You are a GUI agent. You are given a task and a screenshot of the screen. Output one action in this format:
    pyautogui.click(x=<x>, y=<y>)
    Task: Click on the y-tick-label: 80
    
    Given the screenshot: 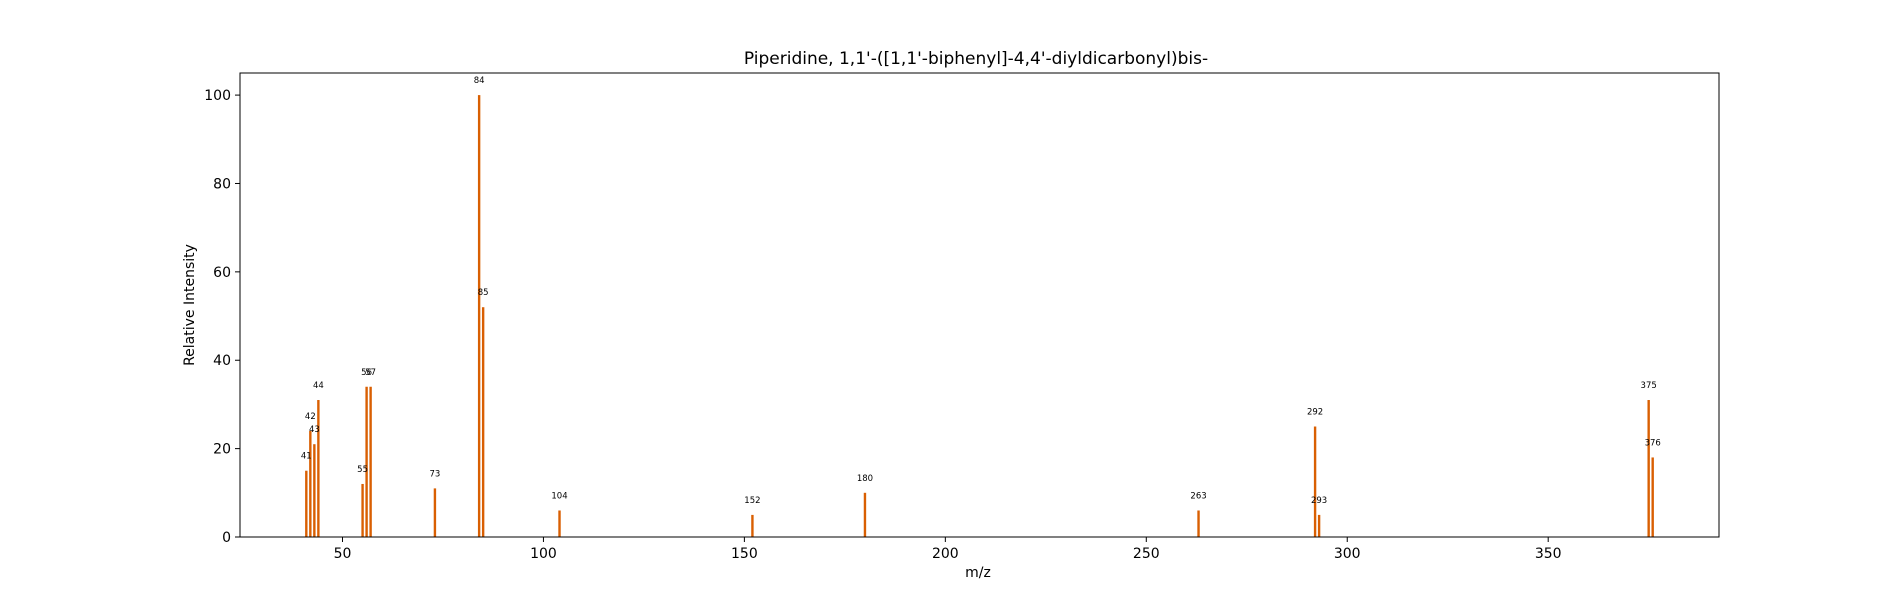 What is the action you would take?
    pyautogui.click(x=222, y=184)
    